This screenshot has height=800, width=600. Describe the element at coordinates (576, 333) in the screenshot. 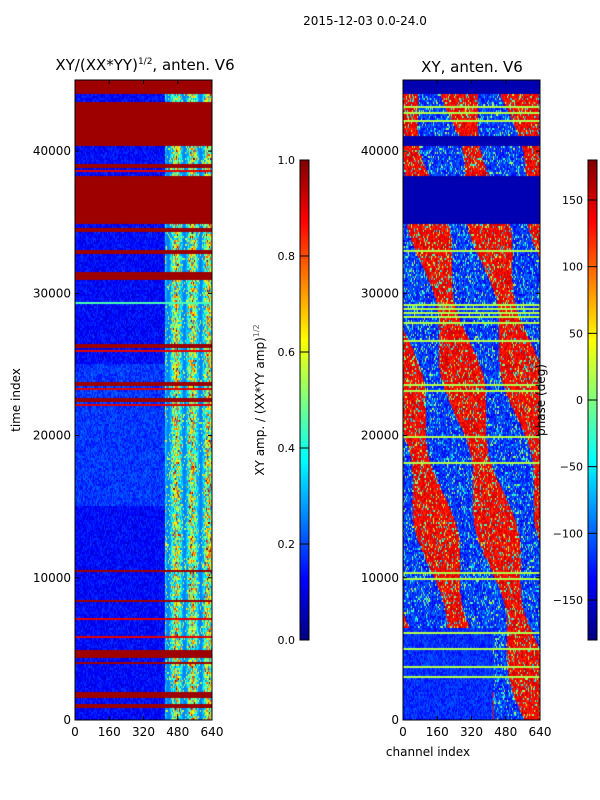

I see `colorbar1-tick-label: 50` at that location.